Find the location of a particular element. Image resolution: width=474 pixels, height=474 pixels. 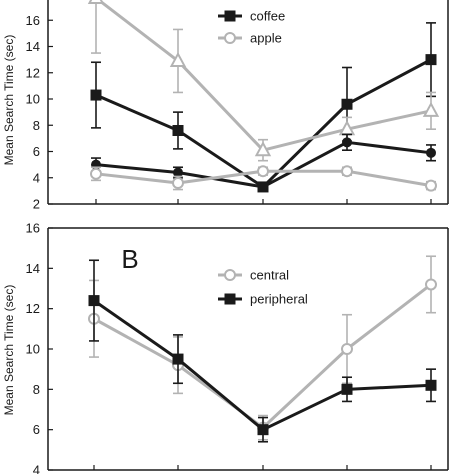

y-tick-label: 2 is located at coordinates (36, 204).